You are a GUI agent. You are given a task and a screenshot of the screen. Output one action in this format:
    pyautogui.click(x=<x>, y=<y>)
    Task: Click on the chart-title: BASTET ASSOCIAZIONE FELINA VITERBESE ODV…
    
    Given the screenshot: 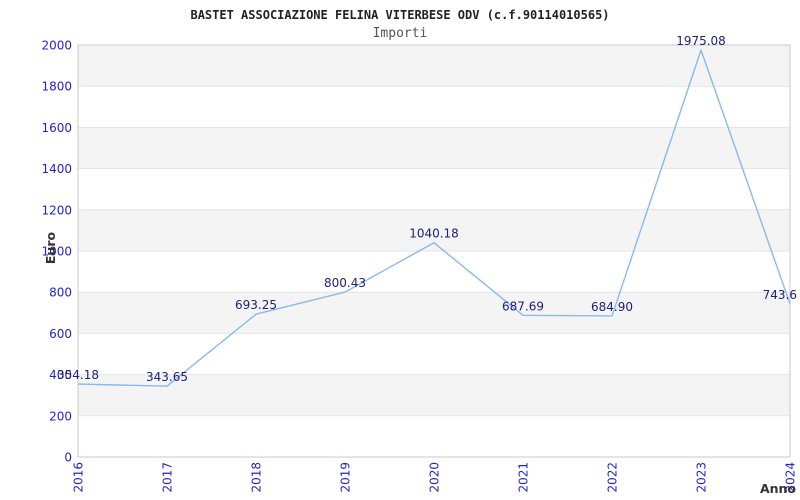 What is the action you would take?
    pyautogui.click(x=400, y=15)
    